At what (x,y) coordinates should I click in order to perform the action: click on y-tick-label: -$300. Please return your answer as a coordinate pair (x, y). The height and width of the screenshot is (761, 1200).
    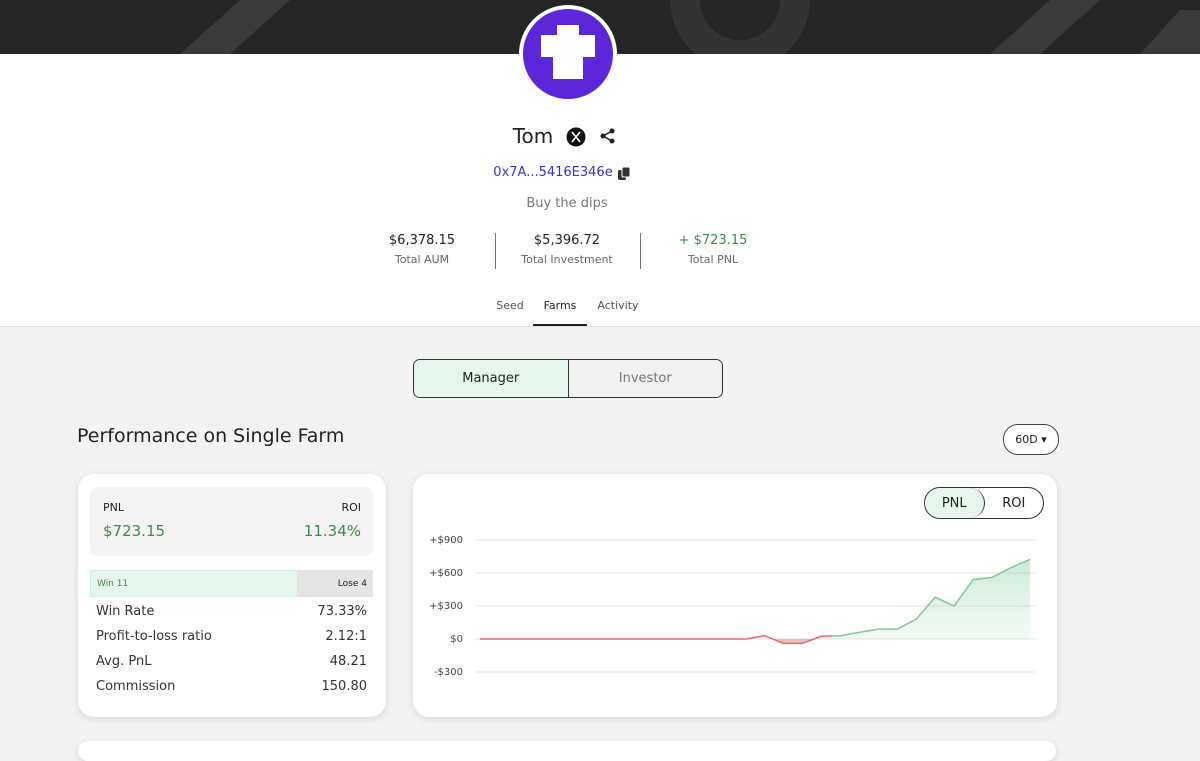
    Looking at the image, I should click on (448, 672).